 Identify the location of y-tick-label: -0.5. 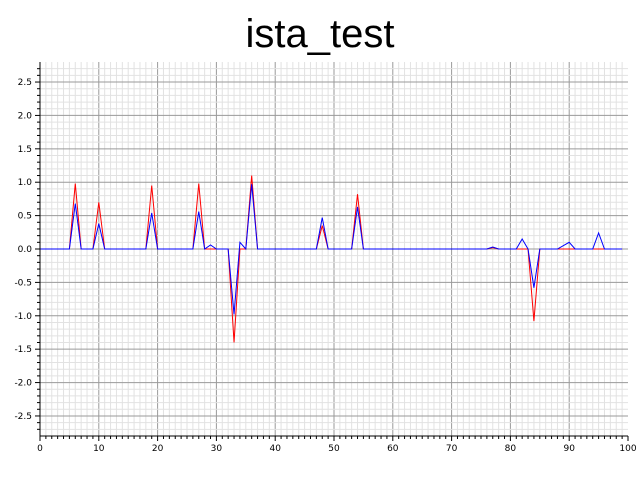
(23, 283).